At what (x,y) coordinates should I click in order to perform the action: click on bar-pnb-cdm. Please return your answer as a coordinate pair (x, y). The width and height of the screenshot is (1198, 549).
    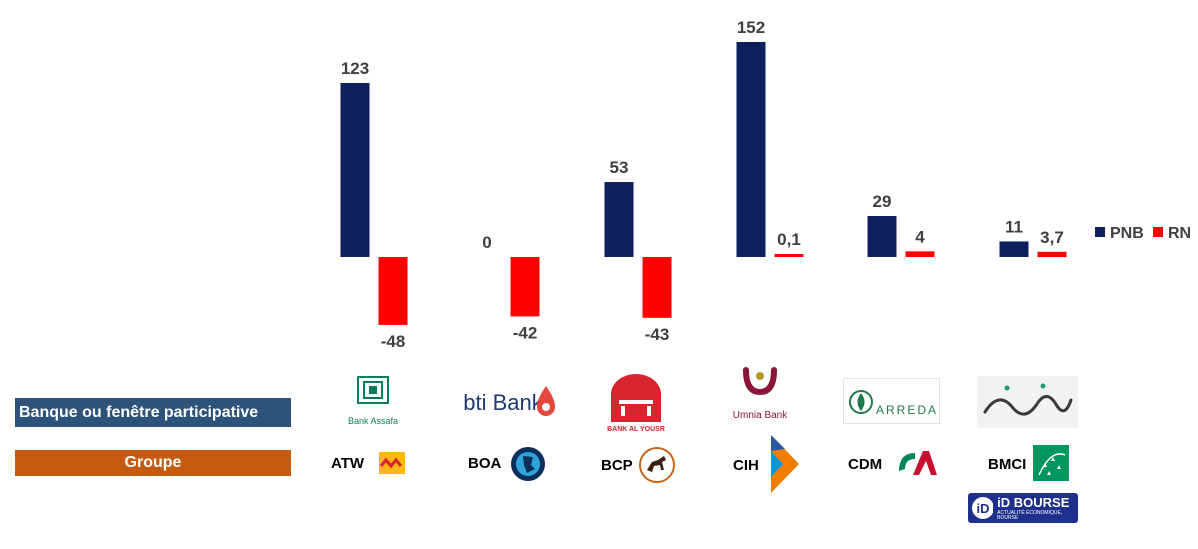
    Looking at the image, I should click on (882, 236).